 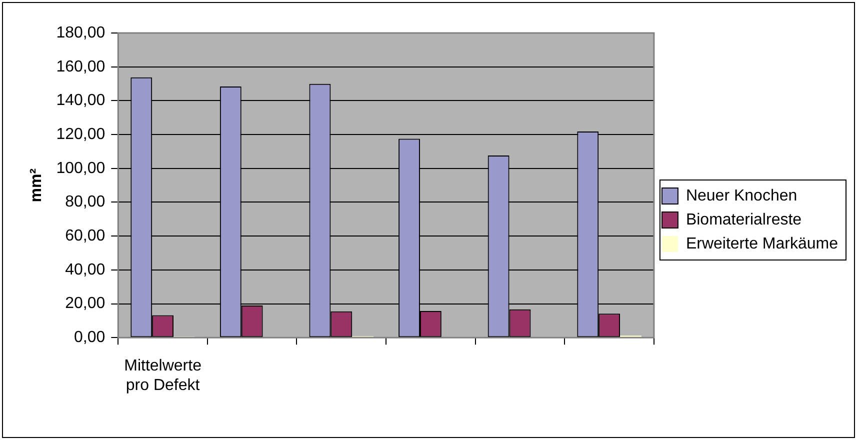 I want to click on y-tick-label: 100,00, so click(x=81, y=168).